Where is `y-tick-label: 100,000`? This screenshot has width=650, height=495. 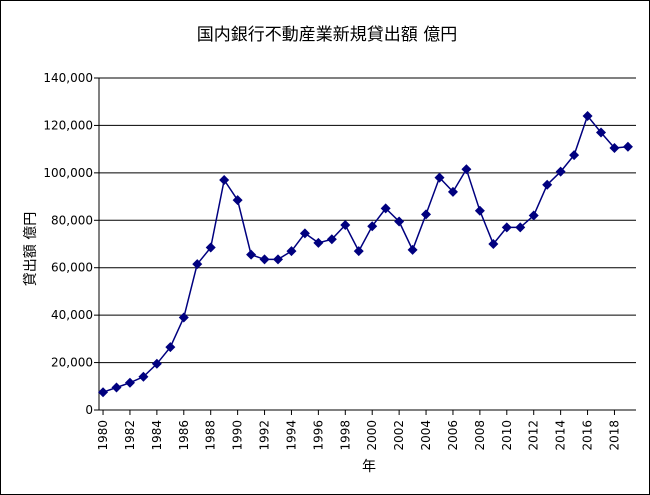 y-tick-label: 100,000 is located at coordinates (68, 173).